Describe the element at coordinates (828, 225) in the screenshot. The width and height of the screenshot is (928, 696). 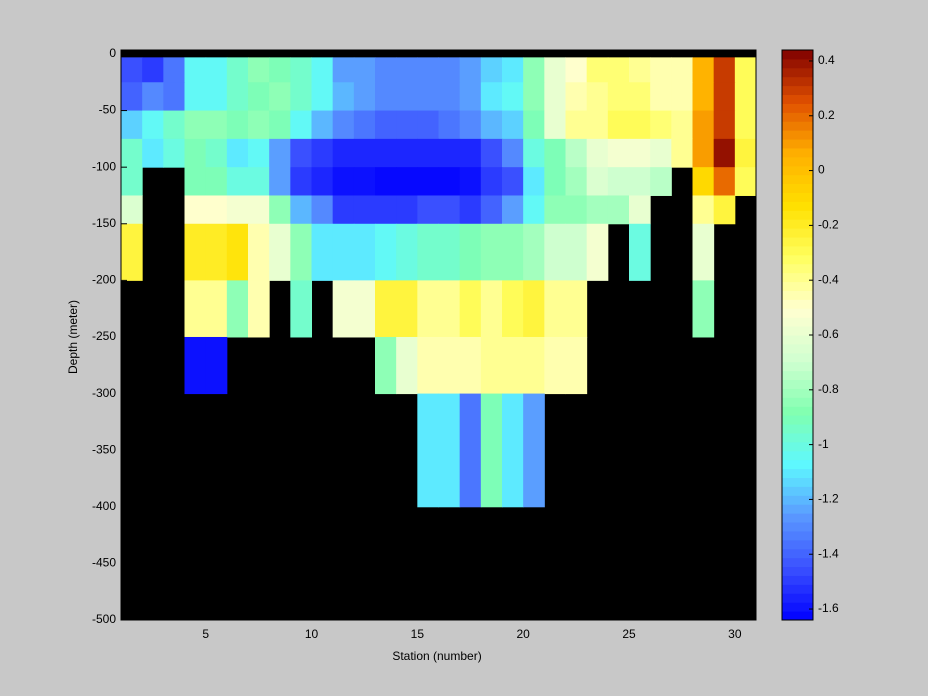
I see `colorbar-tick-label: -0.2` at that location.